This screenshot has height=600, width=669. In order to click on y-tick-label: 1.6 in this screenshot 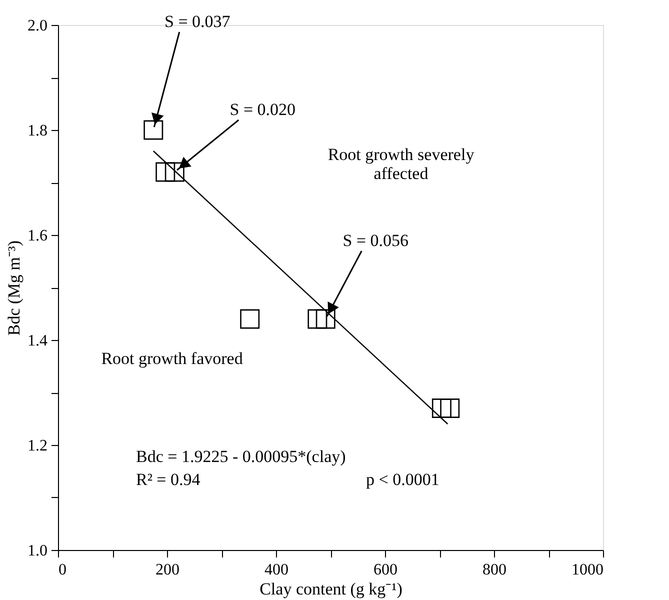, I will do `click(38, 236)`.